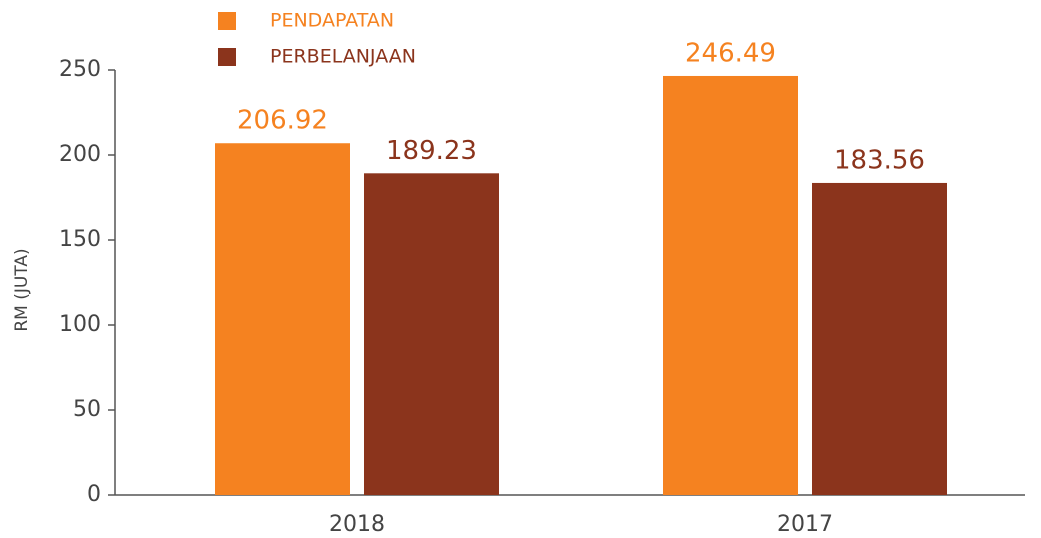 This screenshot has width=1041, height=538. What do you see at coordinates (80, 69) in the screenshot?
I see `y-tick-label: 250` at bounding box center [80, 69].